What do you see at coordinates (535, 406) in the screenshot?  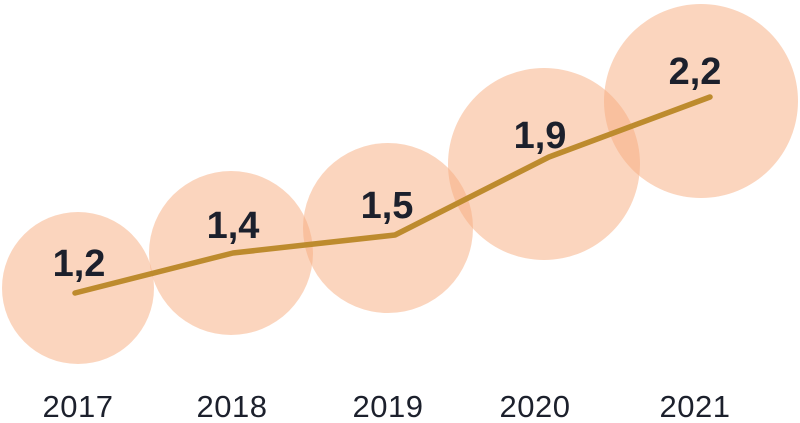 I see `year-label-2020: 2020` at bounding box center [535, 406].